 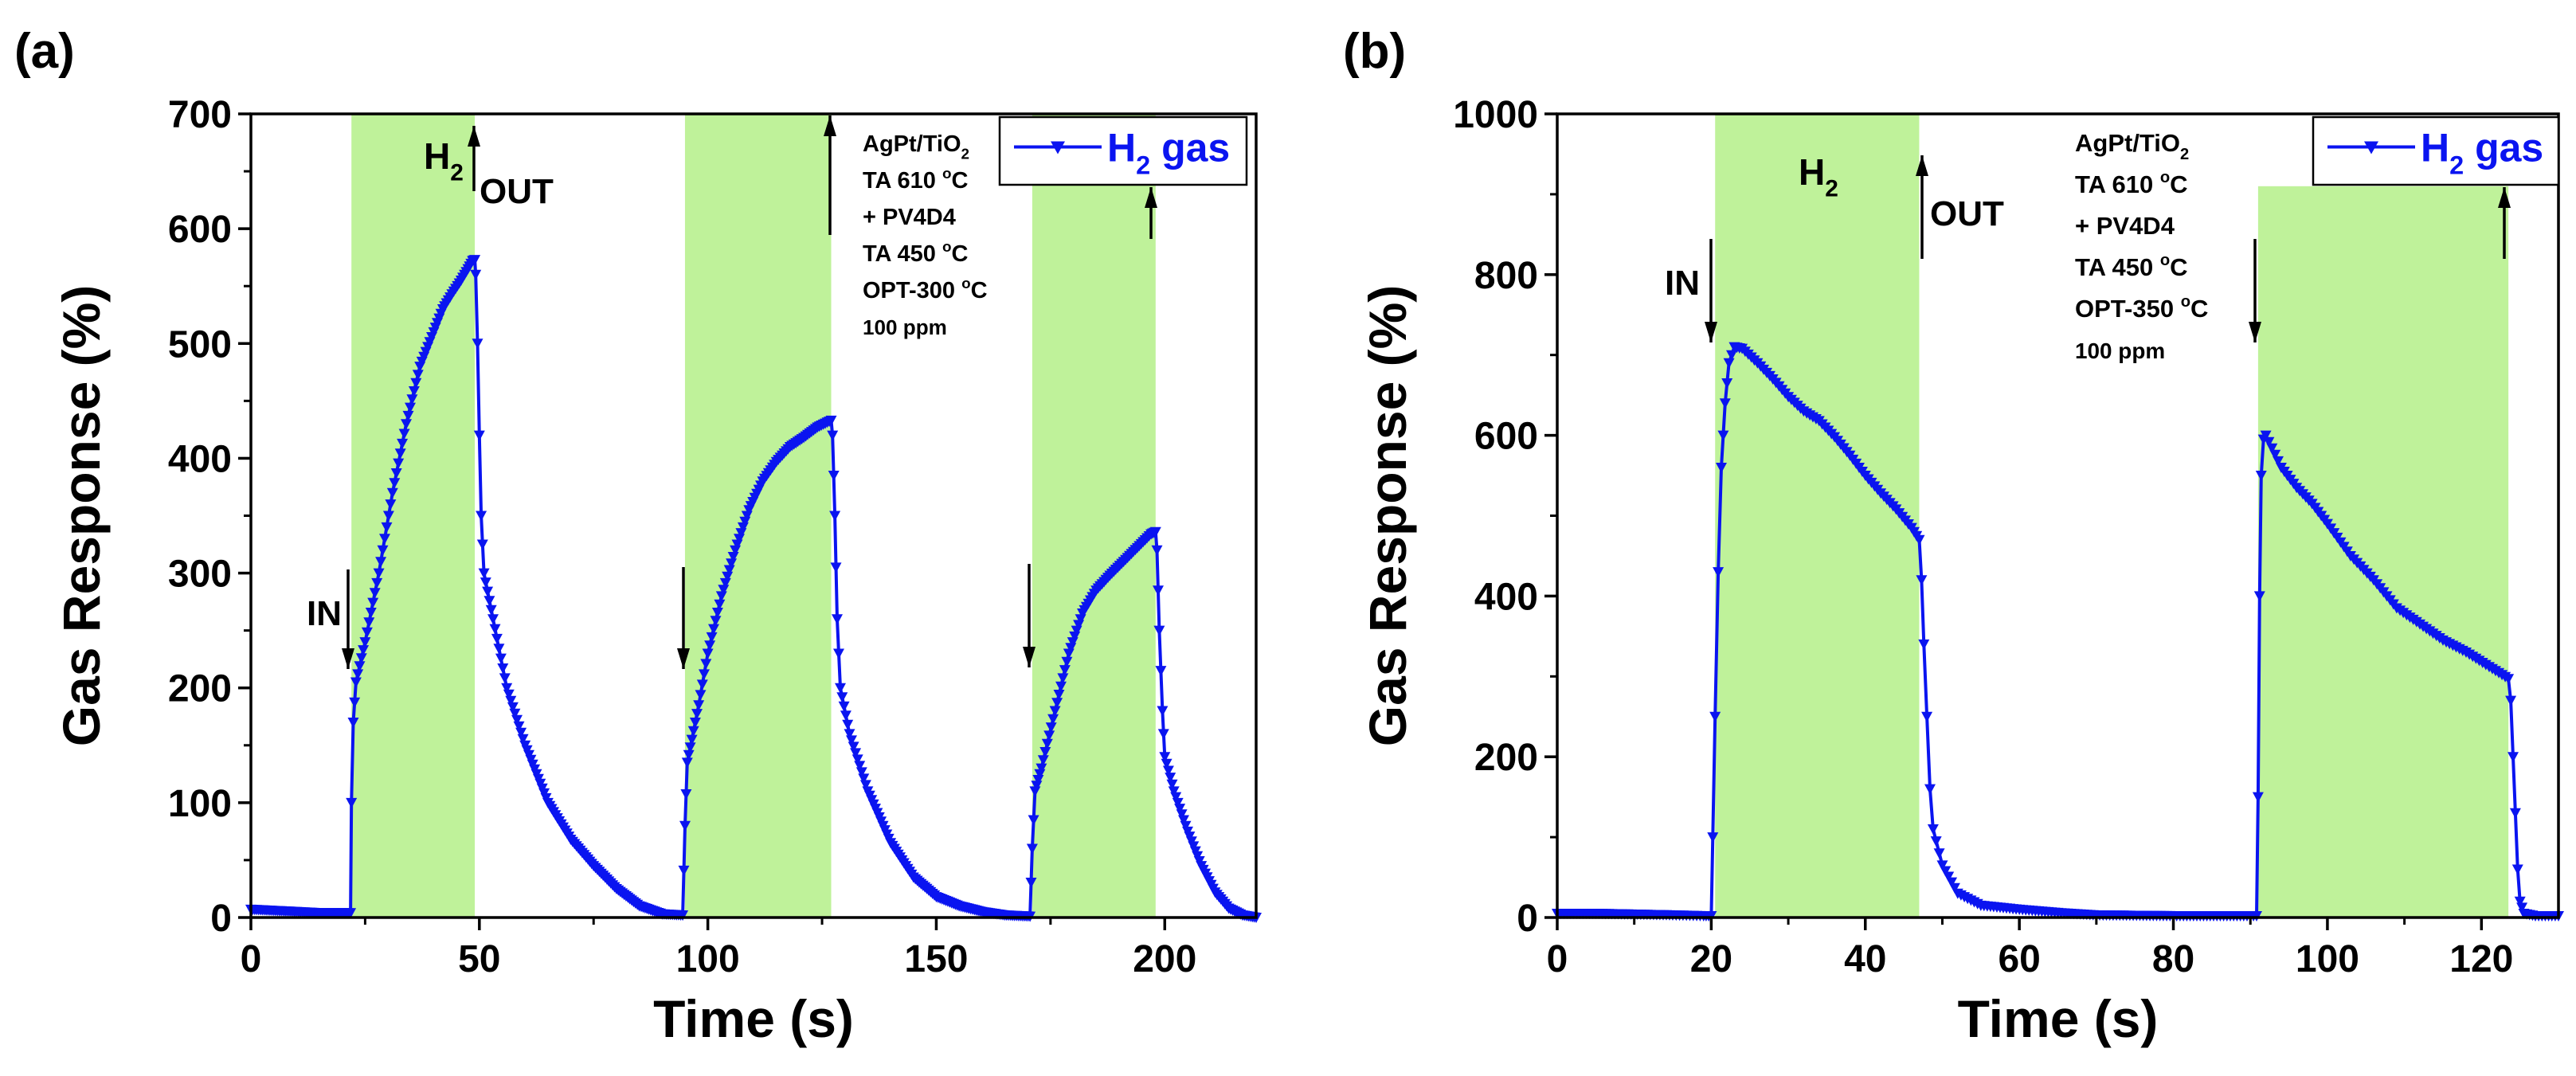 I want to click on x-tick-label: 40, so click(x=1865, y=959).